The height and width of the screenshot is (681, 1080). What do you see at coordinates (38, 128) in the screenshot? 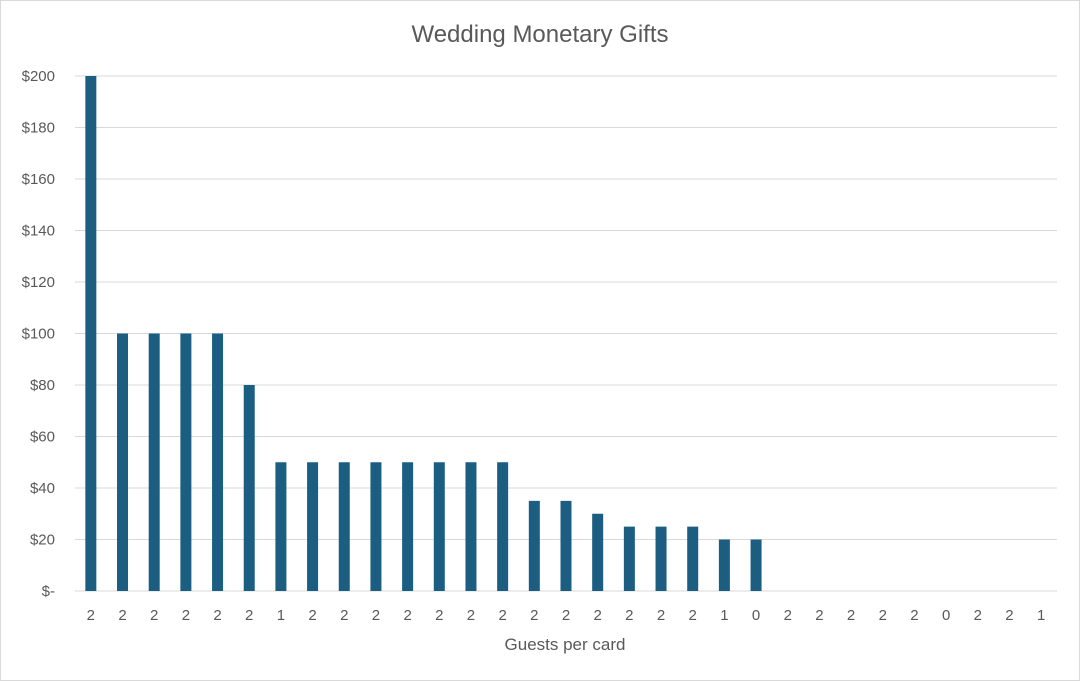
I see `y-tick-label: $180` at bounding box center [38, 128].